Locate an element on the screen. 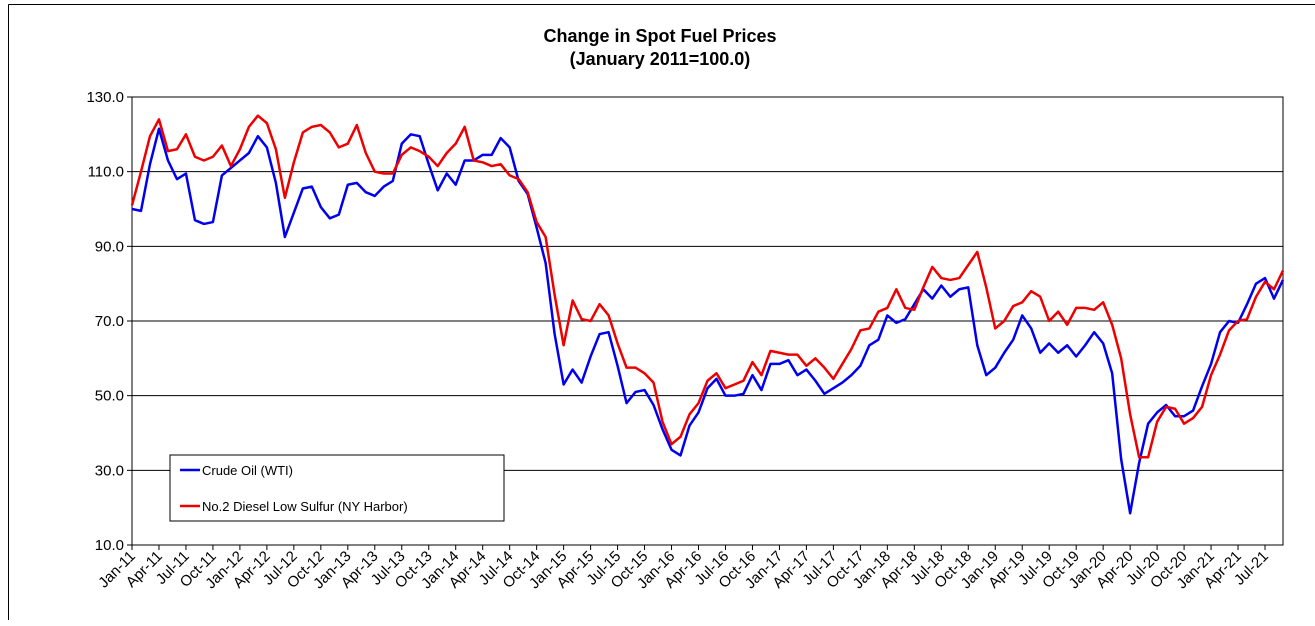  y-tick-label: 50.0 is located at coordinates (109, 396).